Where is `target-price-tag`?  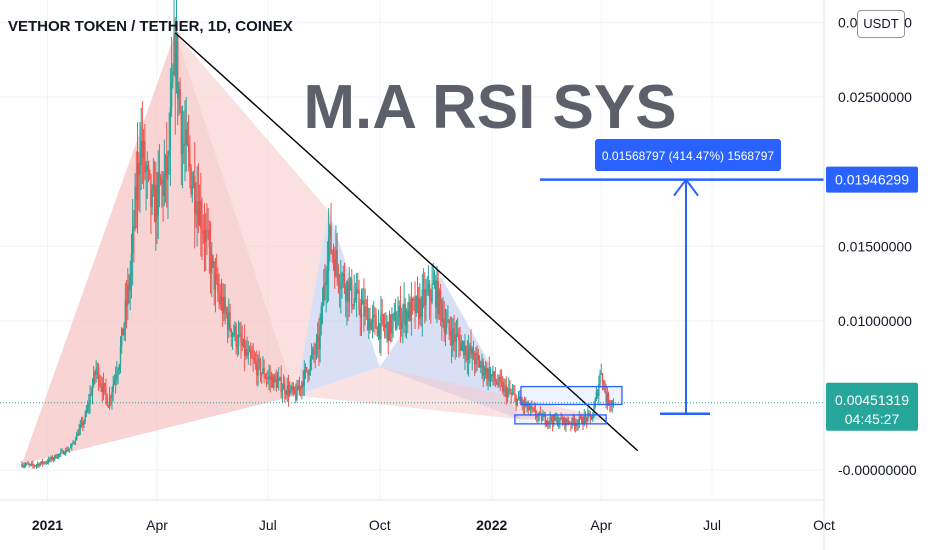
target-price-tag is located at coordinates (872, 179).